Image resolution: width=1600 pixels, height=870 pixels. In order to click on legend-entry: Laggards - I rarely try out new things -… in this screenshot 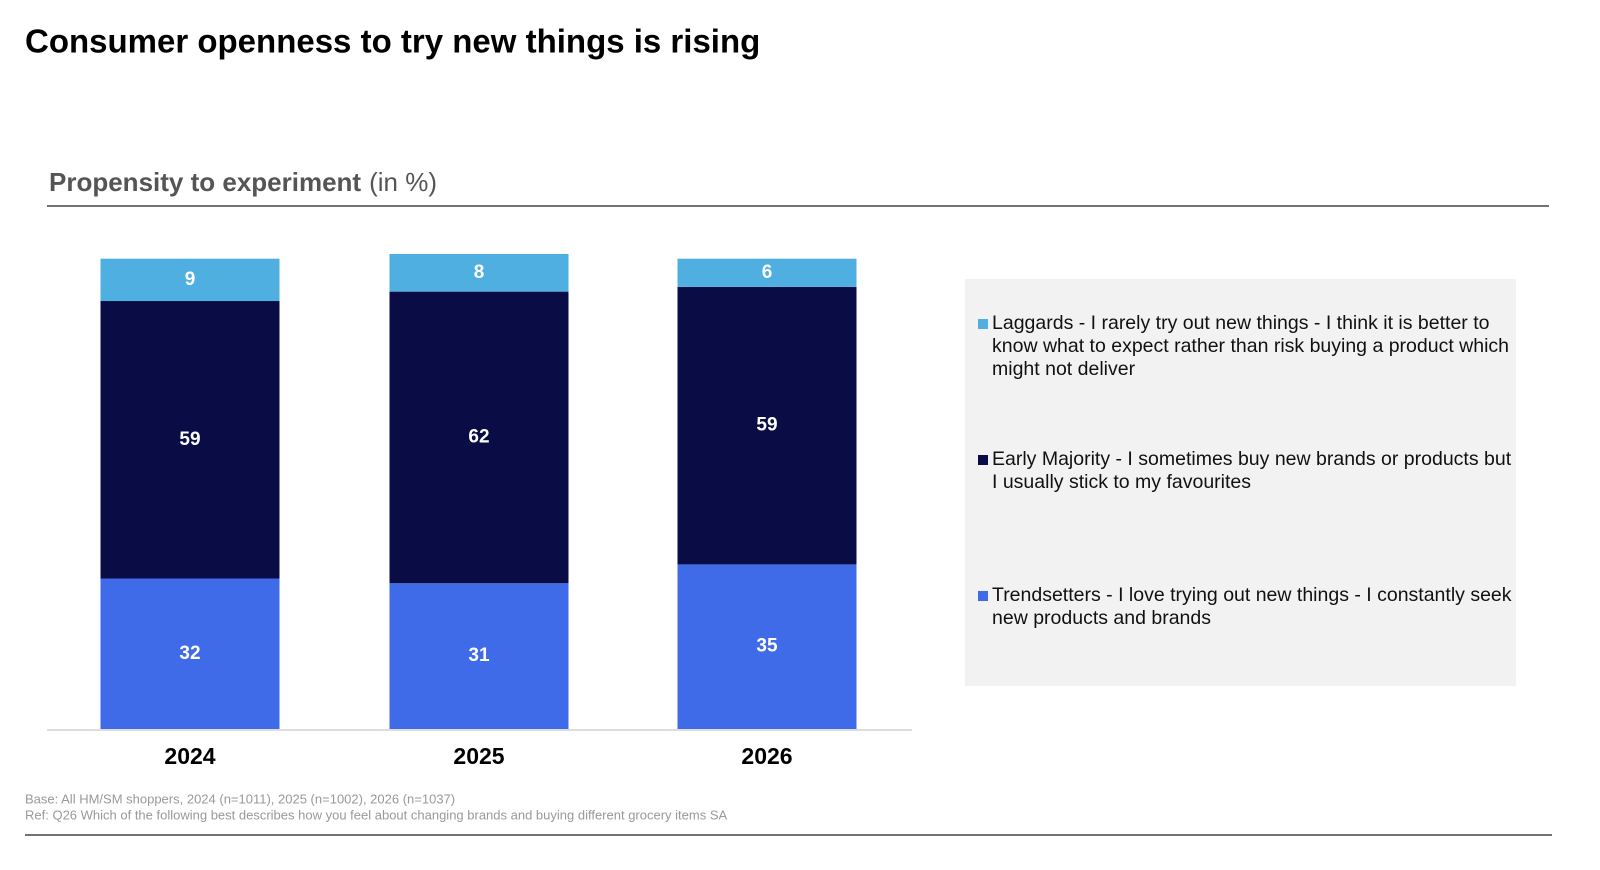, I will do `click(1245, 346)`.